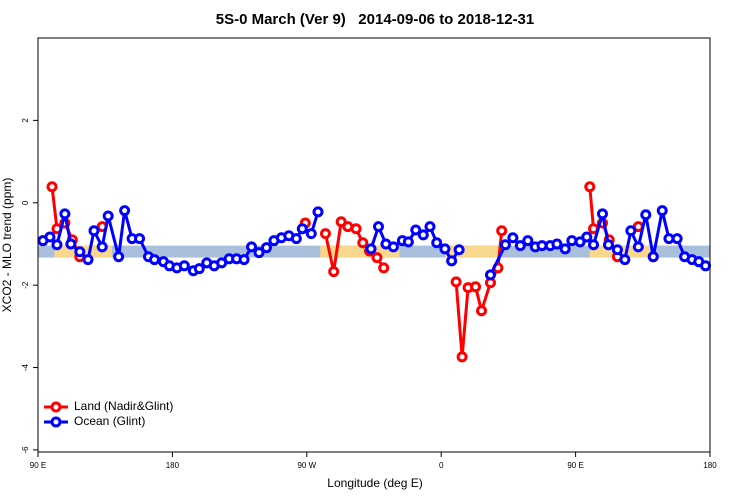 The height and width of the screenshot is (500, 750). Describe the element at coordinates (109, 421) in the screenshot. I see `legend-label: Ocean (Glint)` at that location.